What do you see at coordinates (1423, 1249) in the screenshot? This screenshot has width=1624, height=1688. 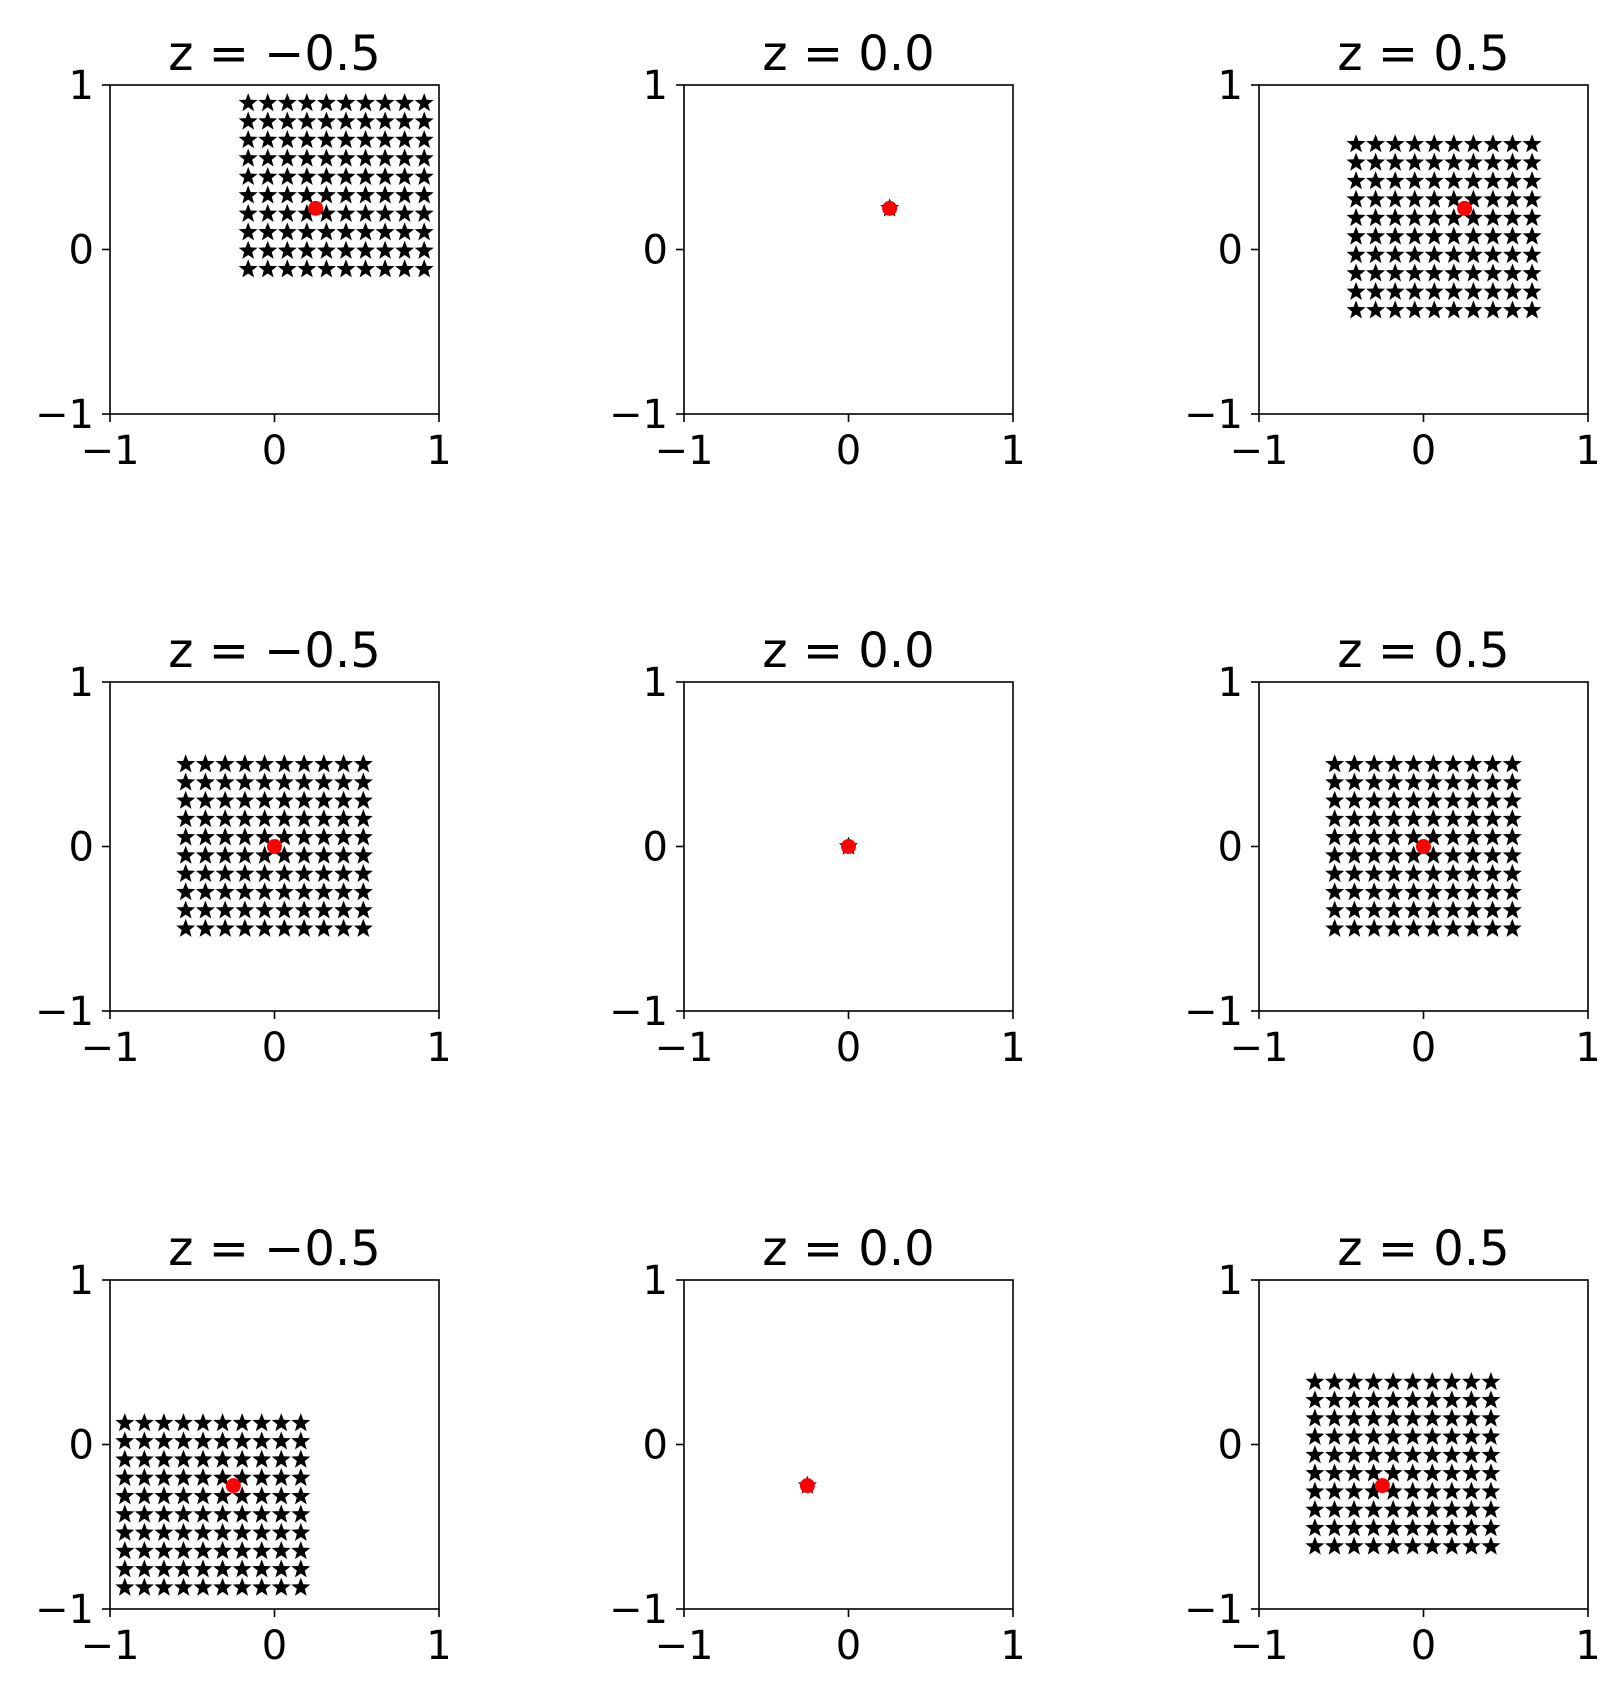 I see `subplot-title: z = 0.5` at bounding box center [1423, 1249].